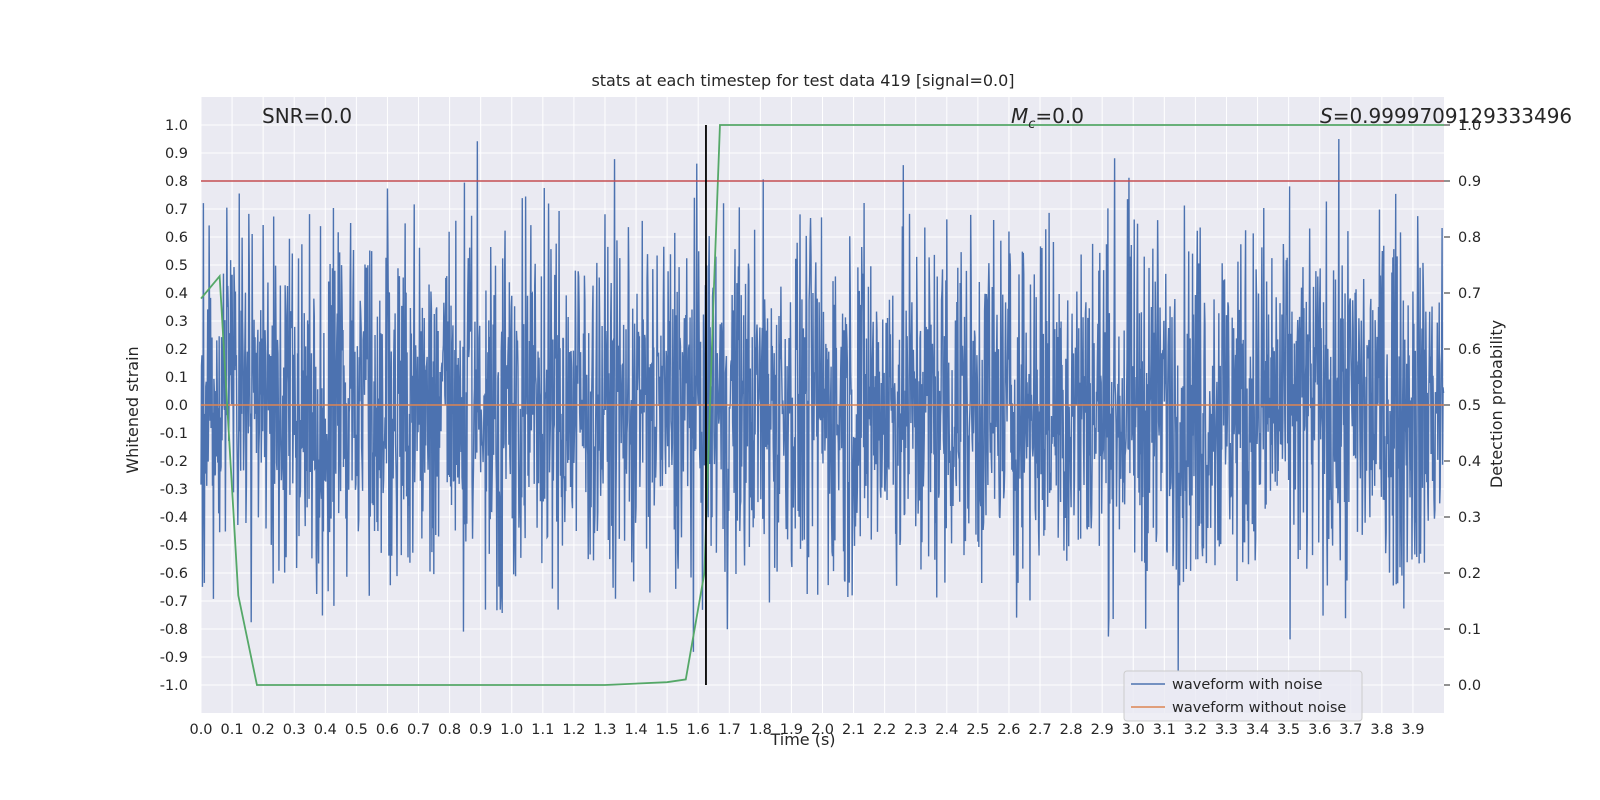 This screenshot has height=800, width=1600. I want to click on y-tick-label: -0.4, so click(174, 518).